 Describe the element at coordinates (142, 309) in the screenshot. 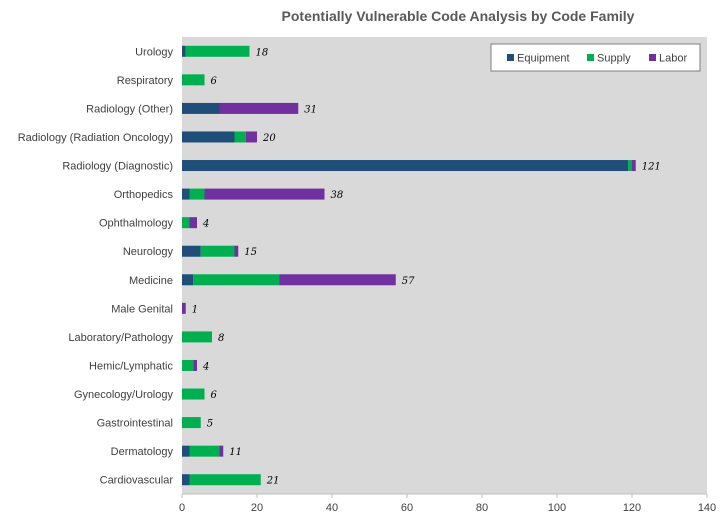

I see `category-label-9: Male Genital` at that location.